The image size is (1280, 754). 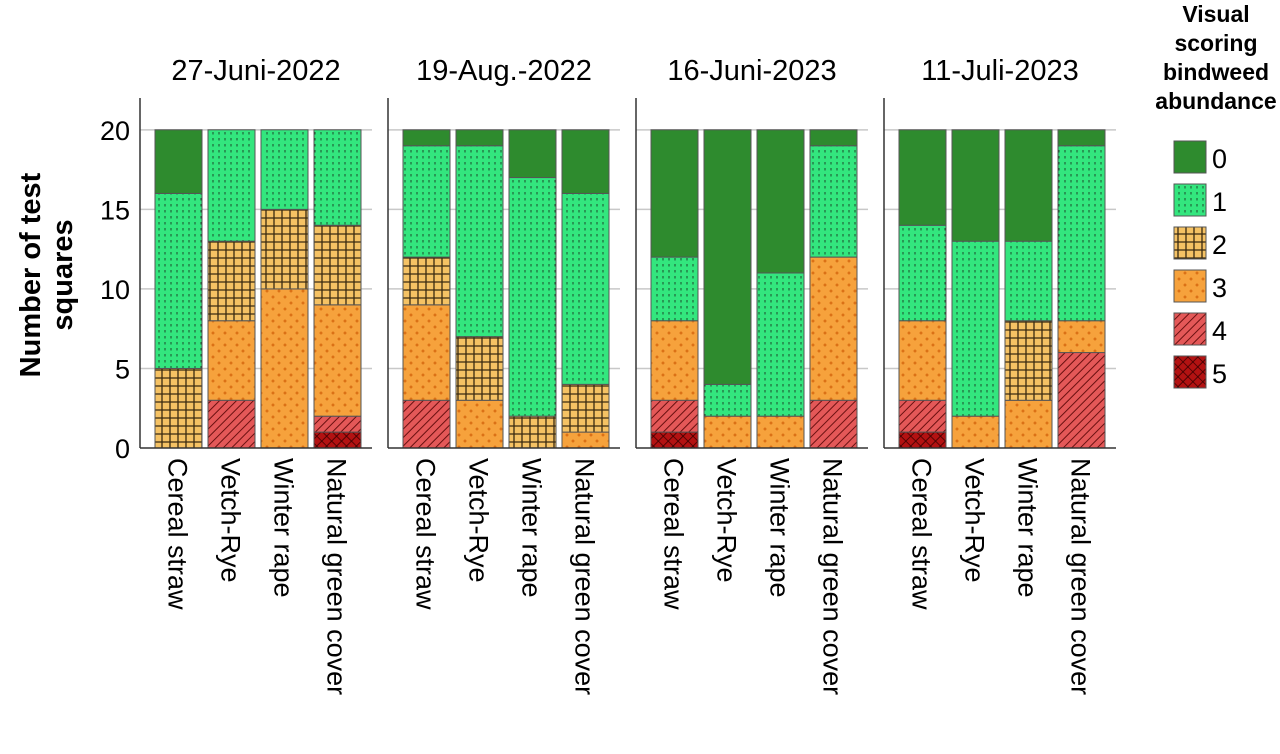 I want to click on legend-title-line: bindweed, so click(x=1216, y=72).